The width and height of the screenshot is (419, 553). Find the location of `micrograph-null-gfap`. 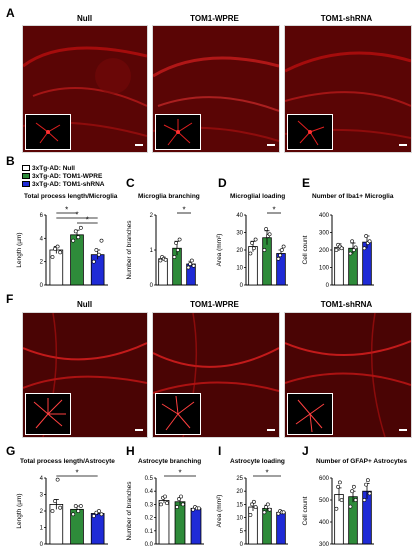

micrograph-null-gfap is located at coordinates (85, 375).